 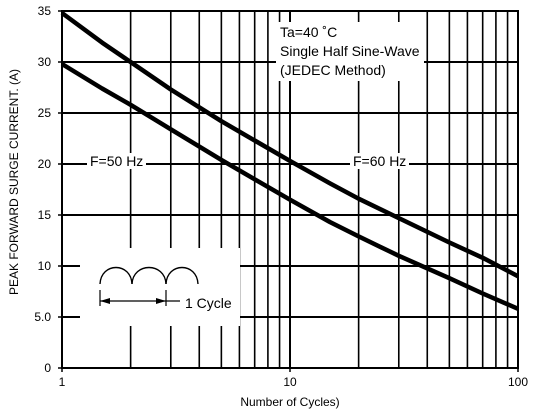 I want to click on condition-temperature: Ta=40 ˚C, so click(x=309, y=32).